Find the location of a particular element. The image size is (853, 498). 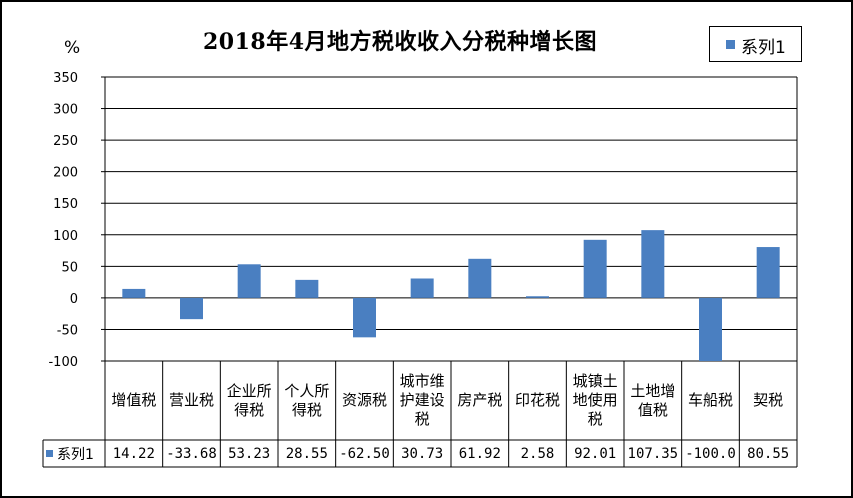

y-tick-label: -100 is located at coordinates (63, 362).